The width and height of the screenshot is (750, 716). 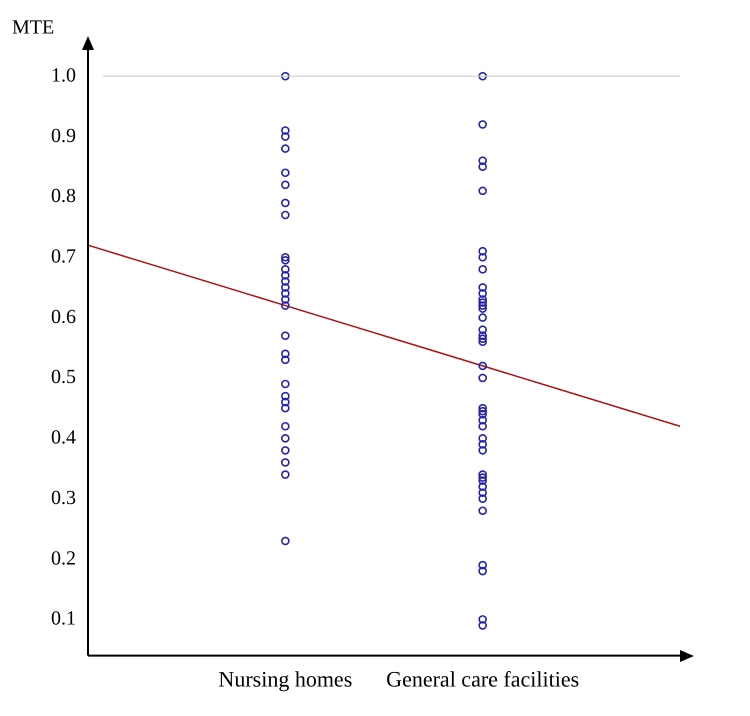 I want to click on y-tick-label: 0.3, so click(x=63, y=497).